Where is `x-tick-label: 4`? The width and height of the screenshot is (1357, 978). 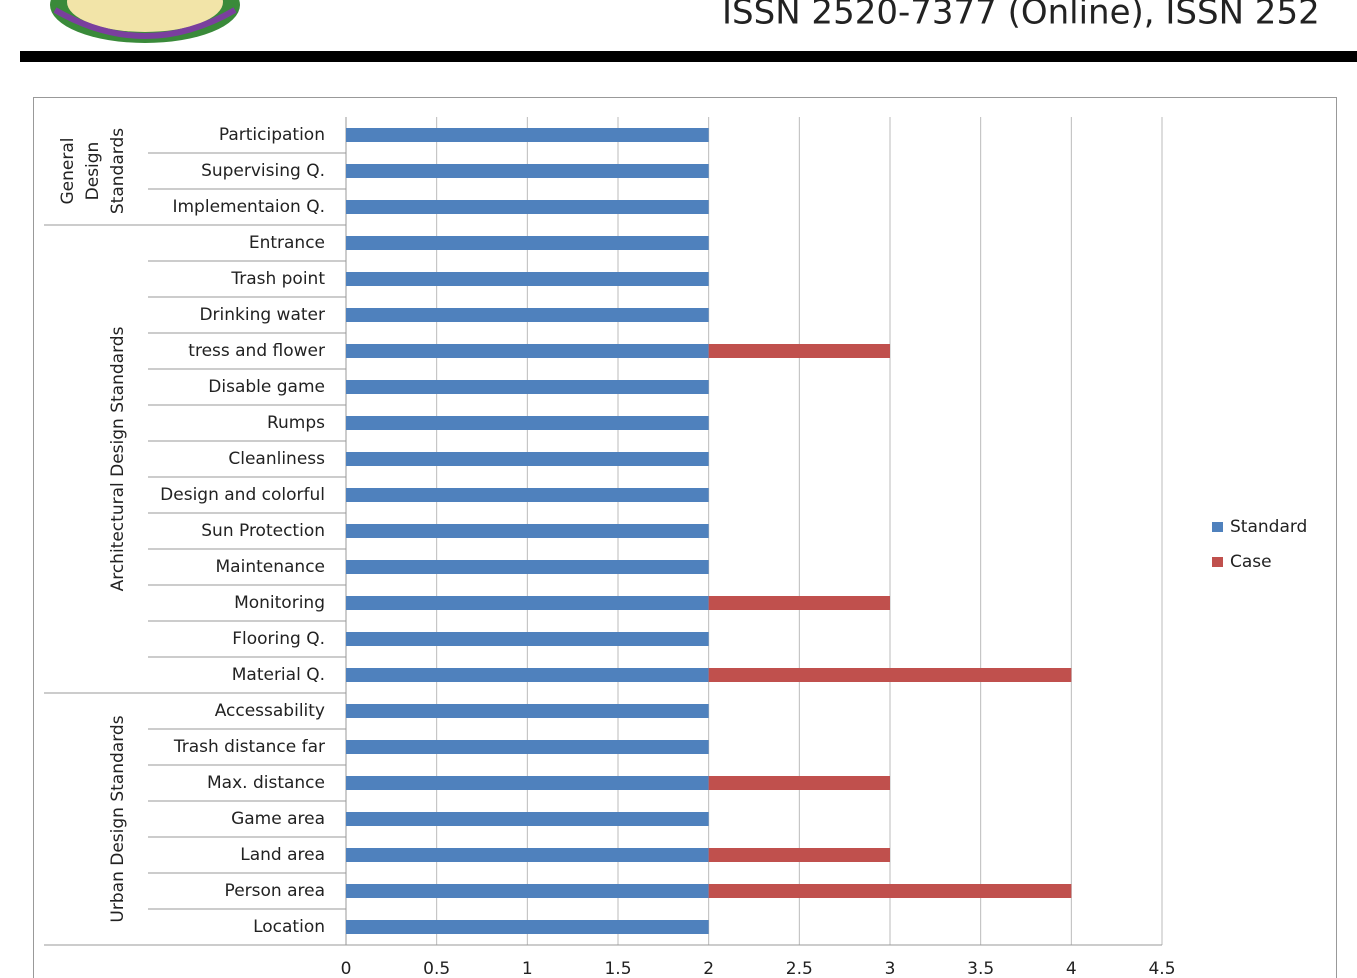 x-tick-label: 4 is located at coordinates (1071, 968).